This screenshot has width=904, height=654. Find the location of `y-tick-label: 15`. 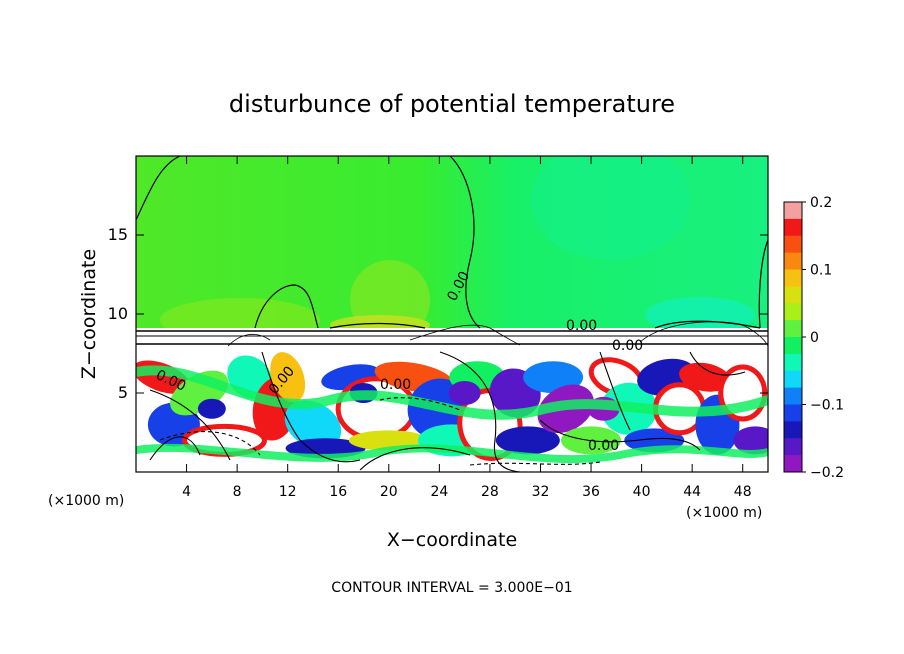

y-tick-label: 15 is located at coordinates (118, 234).